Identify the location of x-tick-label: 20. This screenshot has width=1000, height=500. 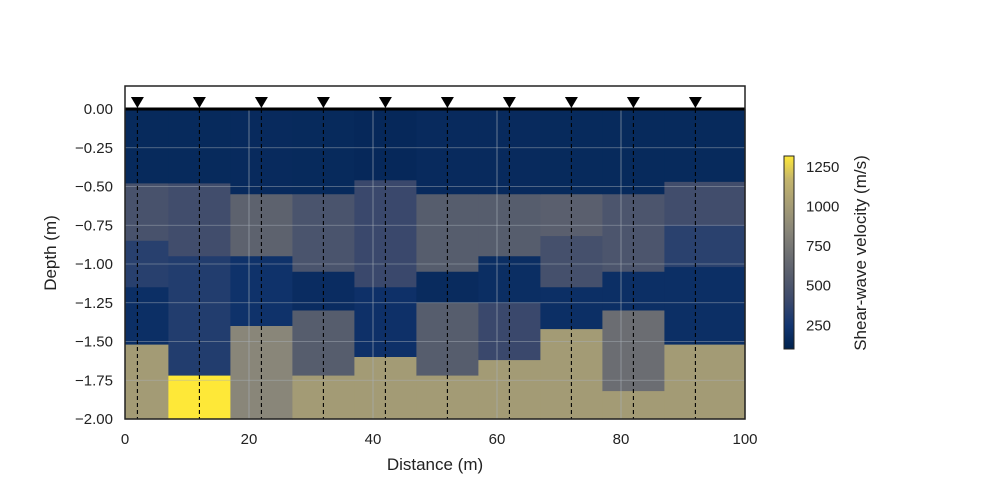
(249, 439).